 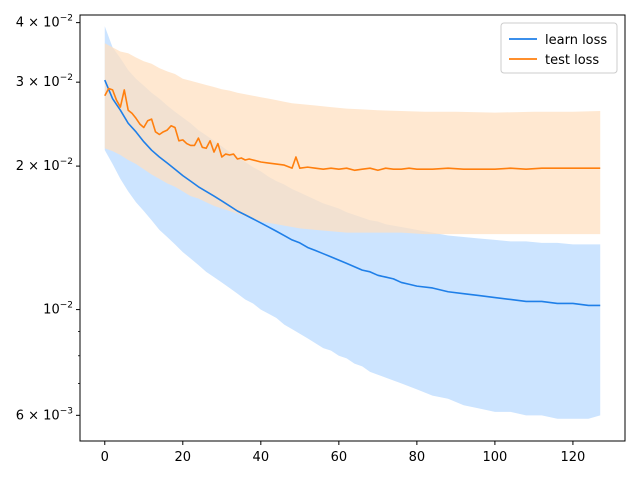 I want to click on y-tick-label: 10−2, so click(x=58, y=309).